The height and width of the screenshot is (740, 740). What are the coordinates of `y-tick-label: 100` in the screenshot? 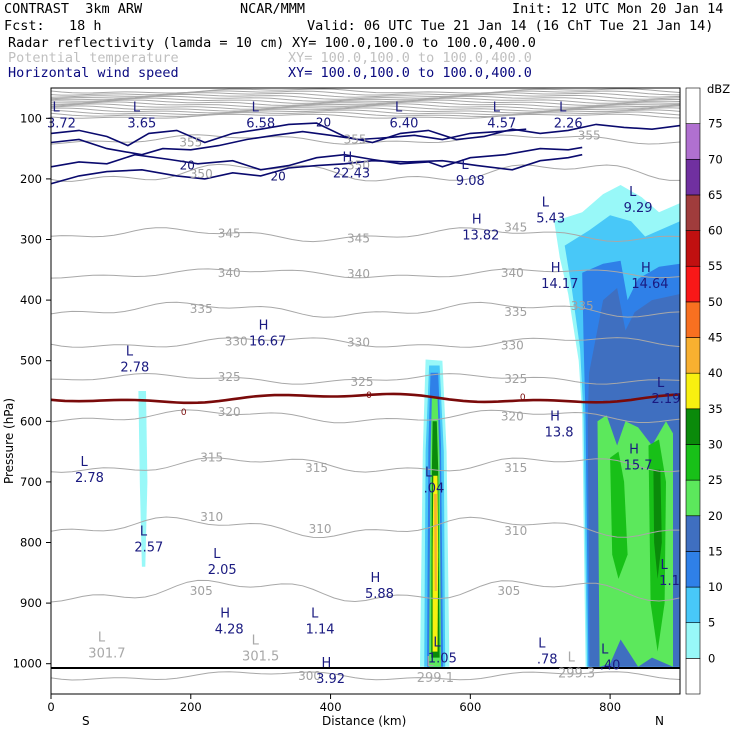 It's located at (31, 118).